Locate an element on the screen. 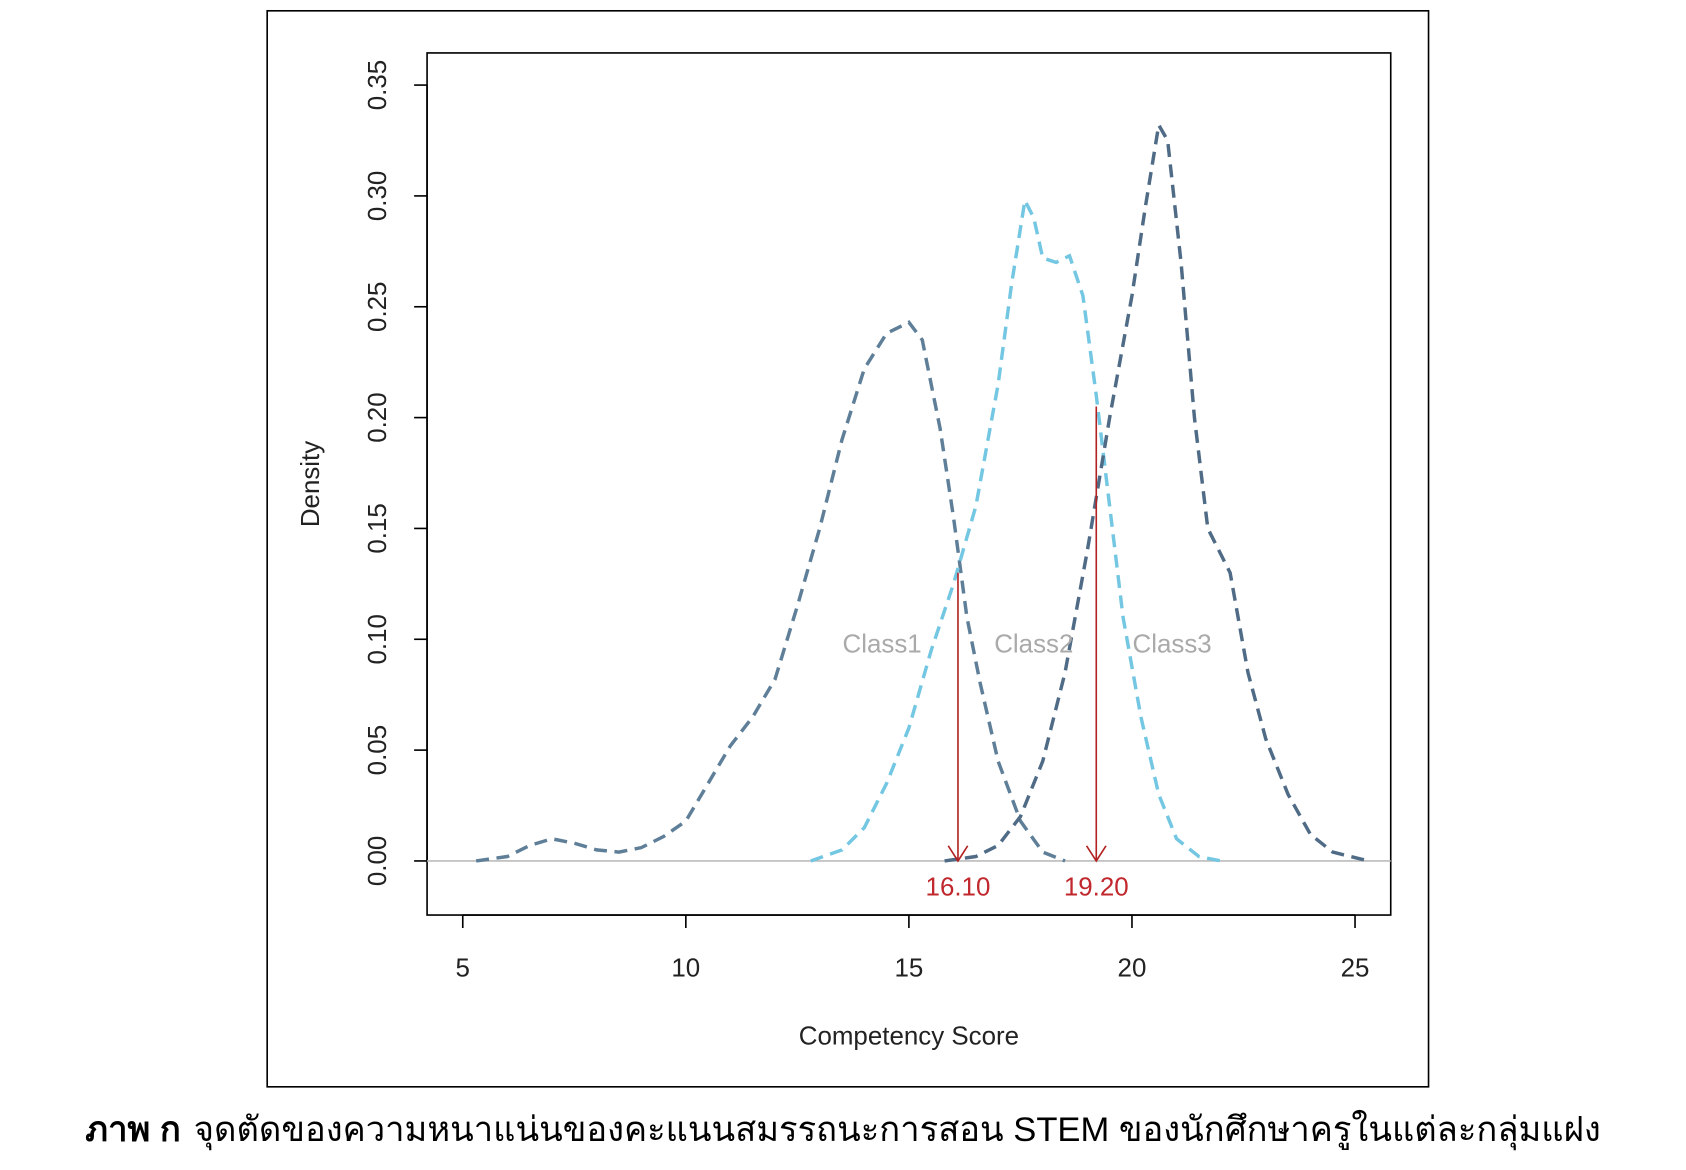  y-tick-label: 0.15 is located at coordinates (378, 528).